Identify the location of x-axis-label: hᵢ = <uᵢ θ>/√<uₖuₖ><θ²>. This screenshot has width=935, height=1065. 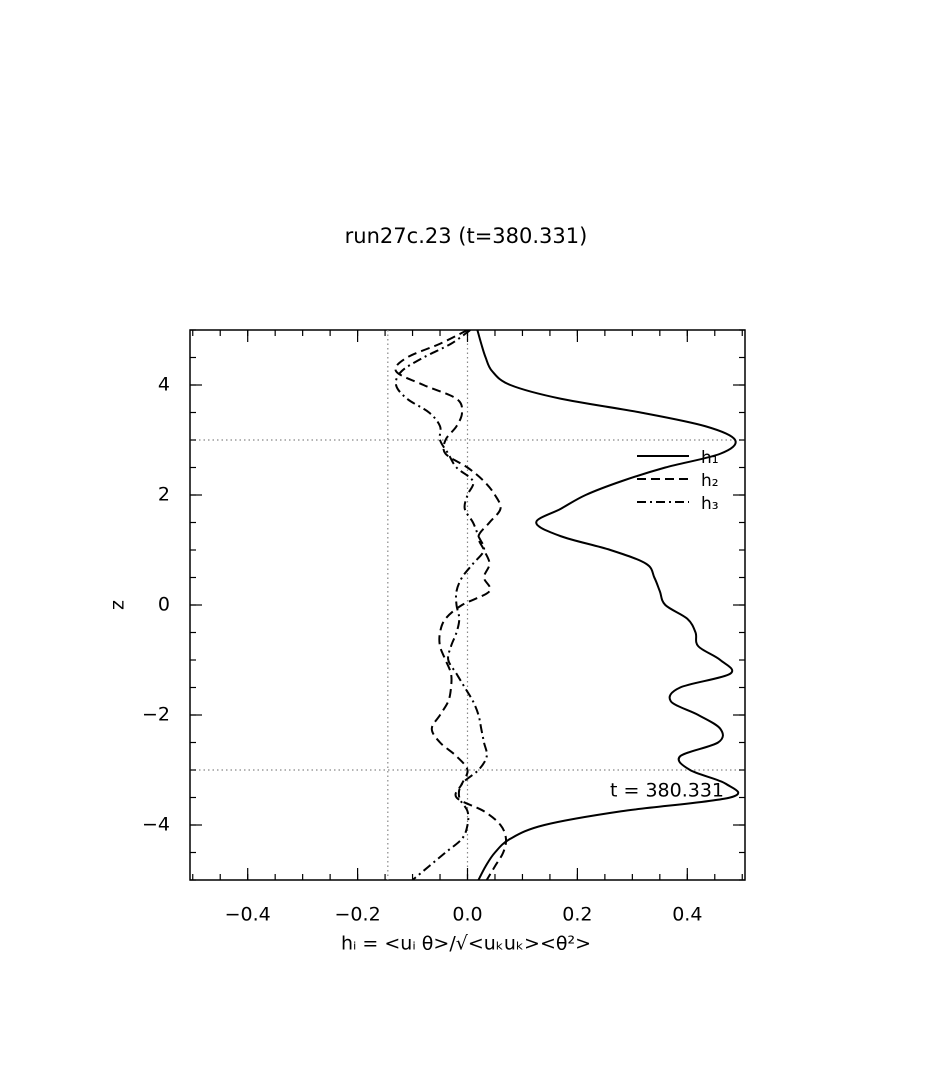
(466, 944).